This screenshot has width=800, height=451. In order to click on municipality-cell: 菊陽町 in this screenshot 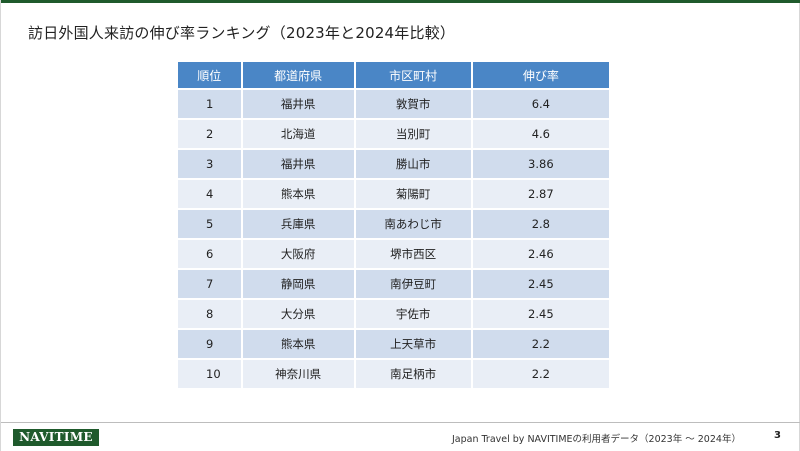, I will do `click(413, 194)`.